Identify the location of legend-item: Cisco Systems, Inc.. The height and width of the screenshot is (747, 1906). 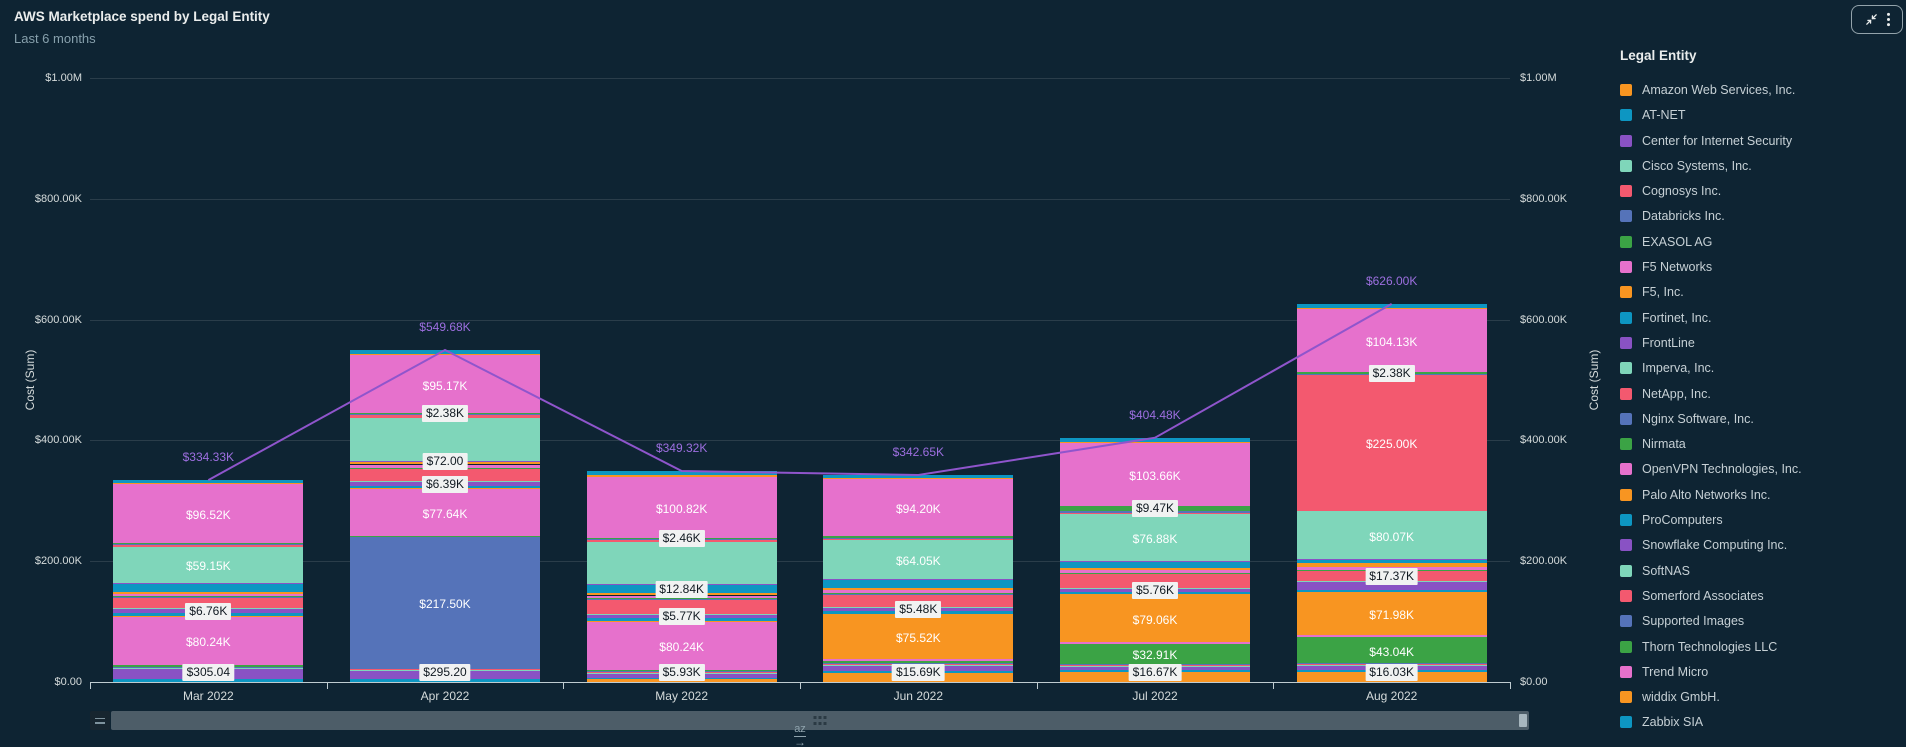
(1760, 166).